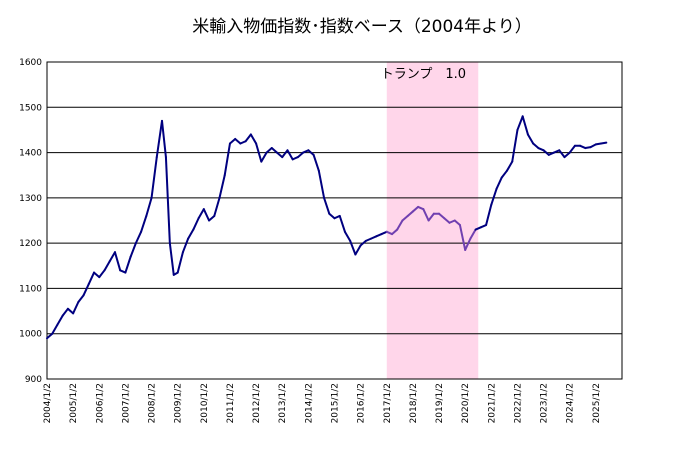 This screenshot has height=451, width=694. What do you see at coordinates (597, 403) in the screenshot?
I see `x-tick-label: 2025/1/2` at bounding box center [597, 403].